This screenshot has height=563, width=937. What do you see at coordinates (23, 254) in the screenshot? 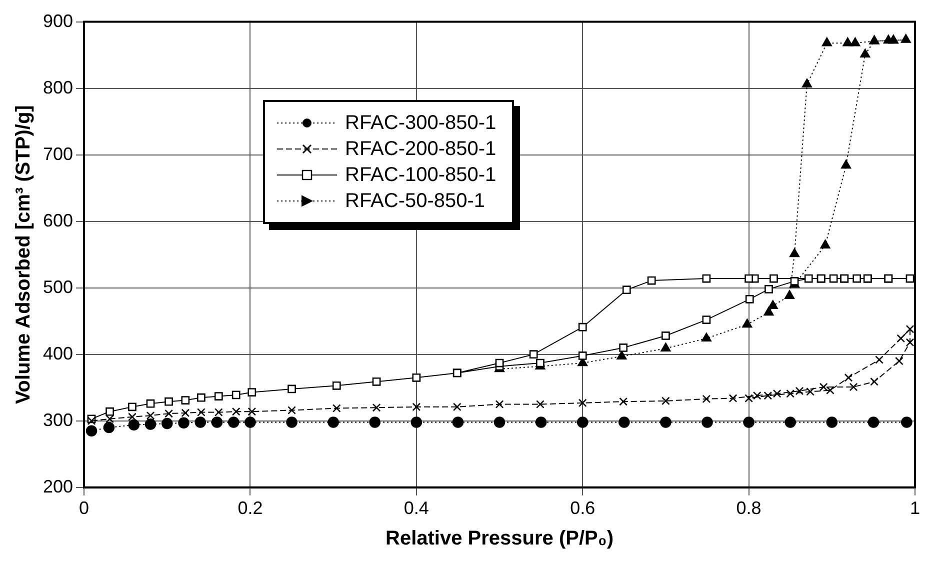
I see `y-axis-title: Volume Adsorbed [cm³ (STP)/g]` at bounding box center [23, 254].